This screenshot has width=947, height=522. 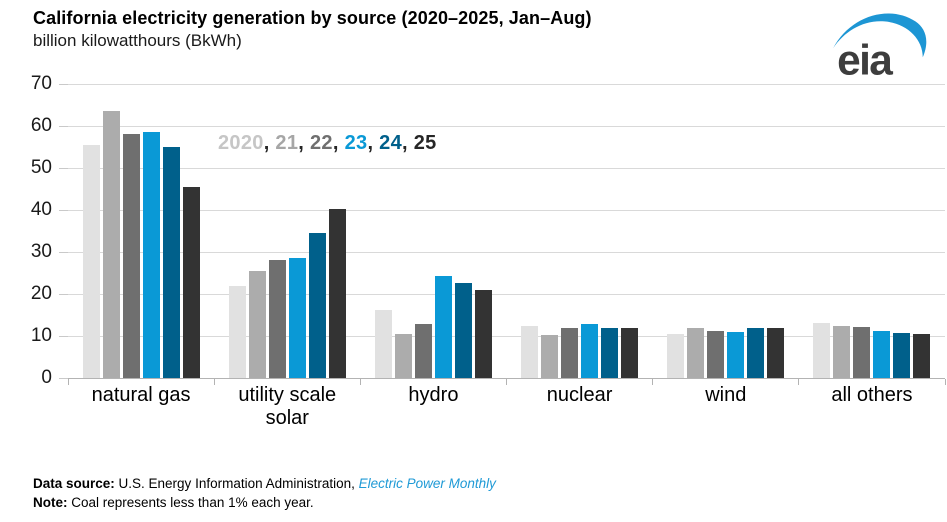 What do you see at coordinates (736, 355) in the screenshot?
I see `bar-23-wind` at bounding box center [736, 355].